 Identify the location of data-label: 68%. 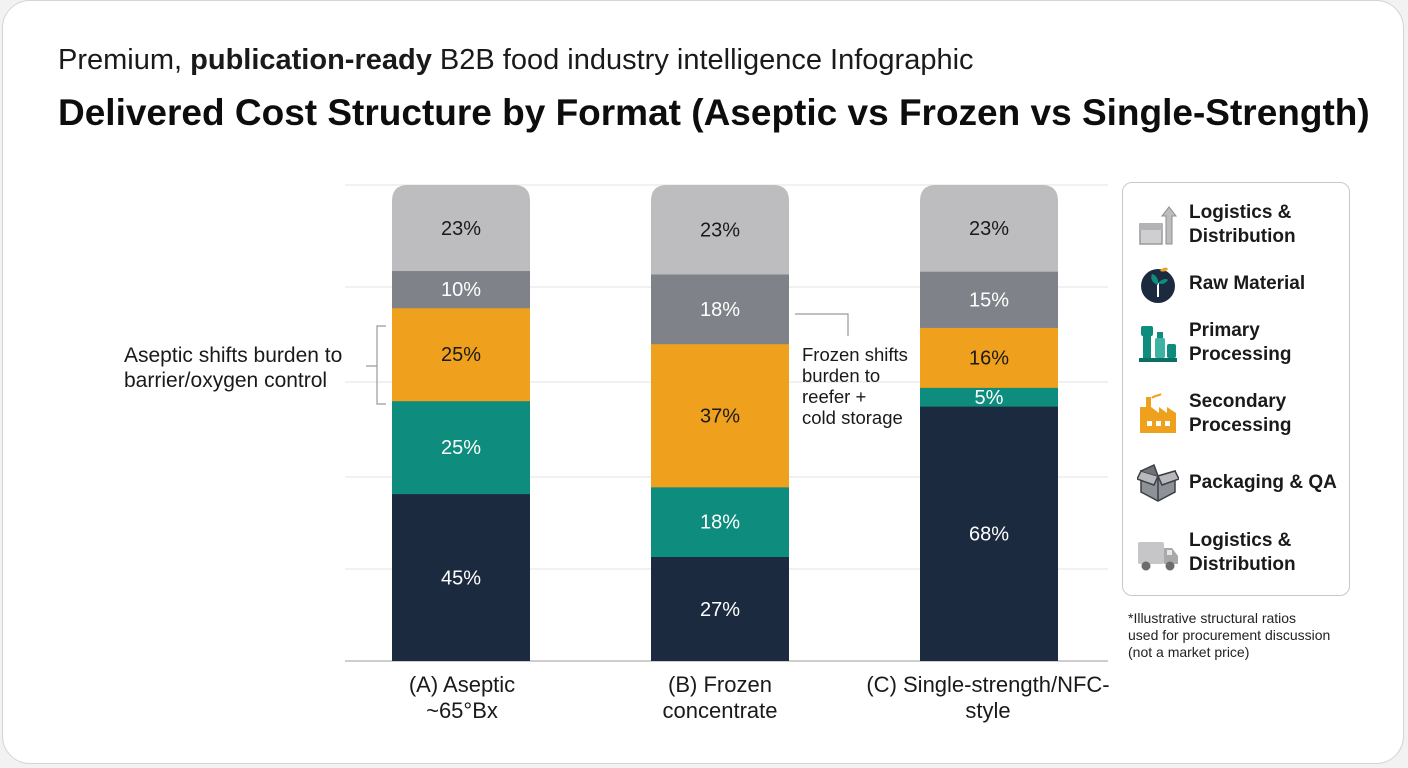
(989, 535).